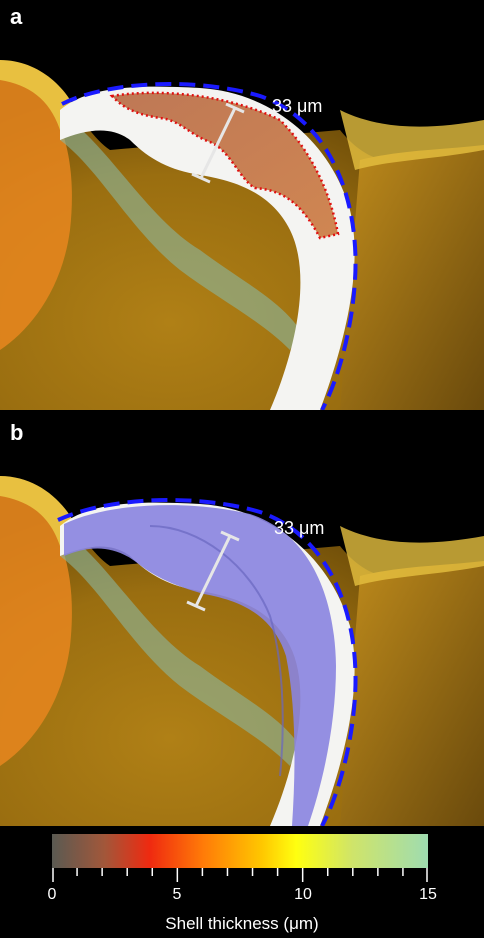  I want to click on colorbar-tick-5: 5, so click(177, 894).